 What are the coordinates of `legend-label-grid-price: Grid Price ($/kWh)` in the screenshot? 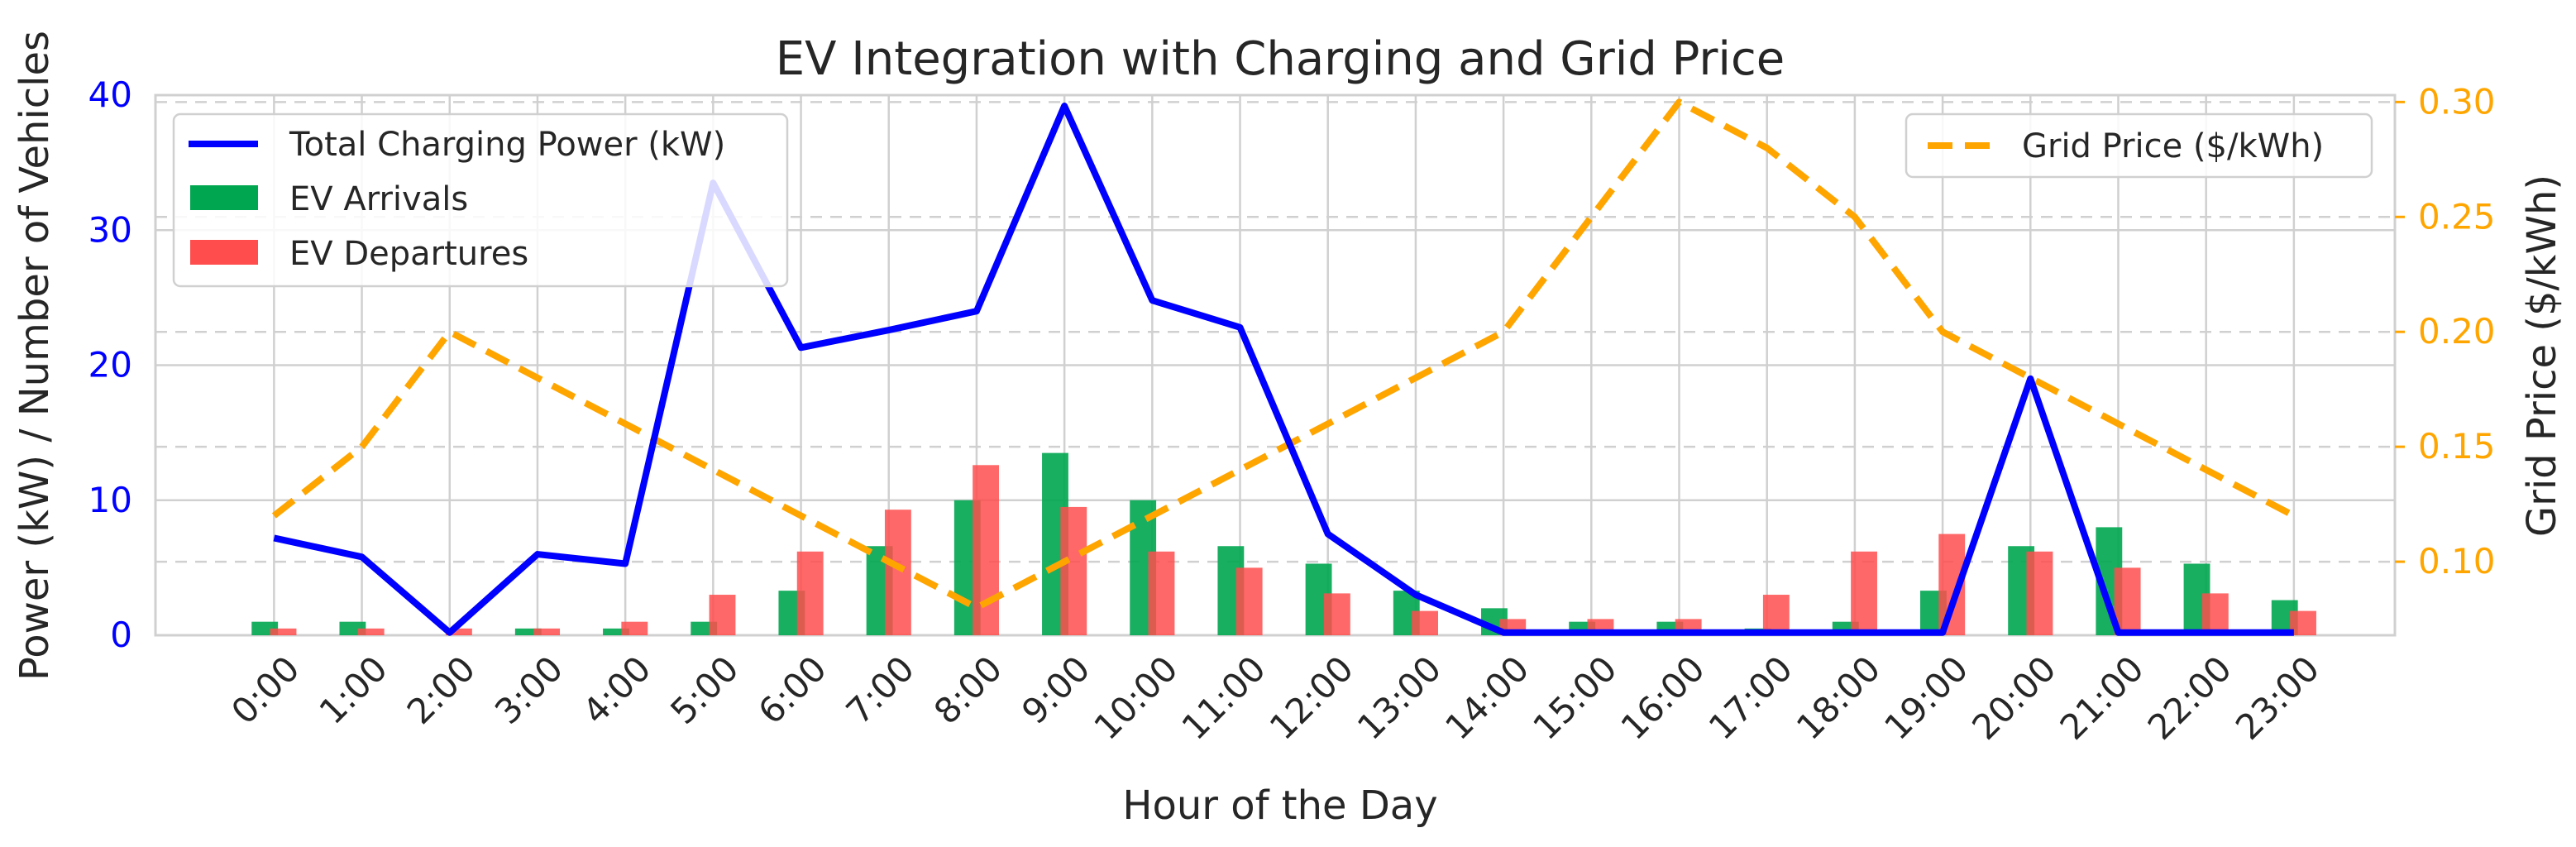 It's located at (2173, 146).